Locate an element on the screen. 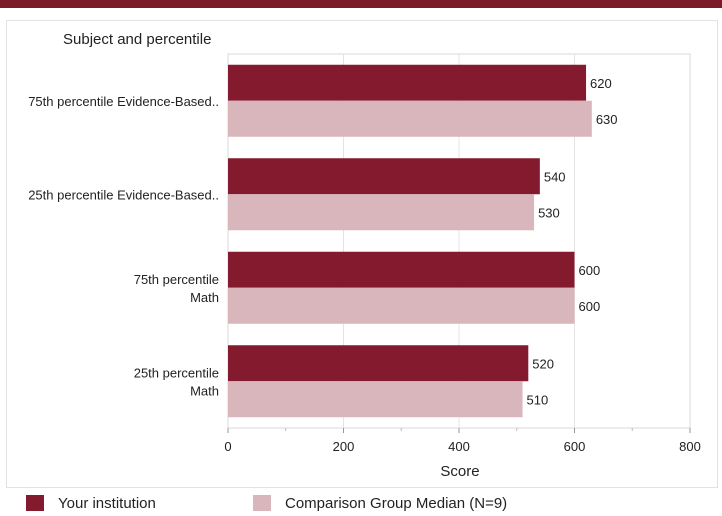 This screenshot has width=722, height=516. x-axis-title: Score is located at coordinates (459, 471).